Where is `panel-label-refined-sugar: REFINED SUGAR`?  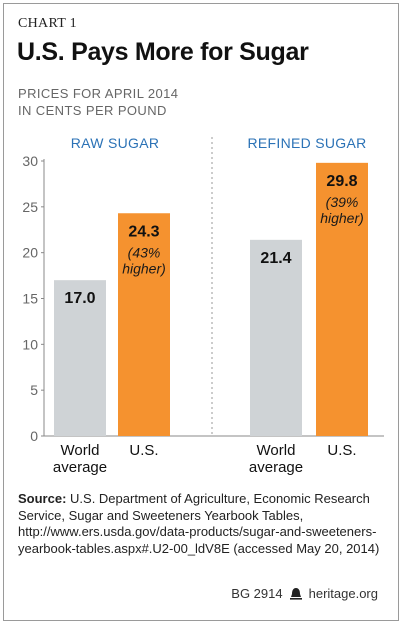
panel-label-refined-sugar: REFINED SUGAR is located at coordinates (307, 143).